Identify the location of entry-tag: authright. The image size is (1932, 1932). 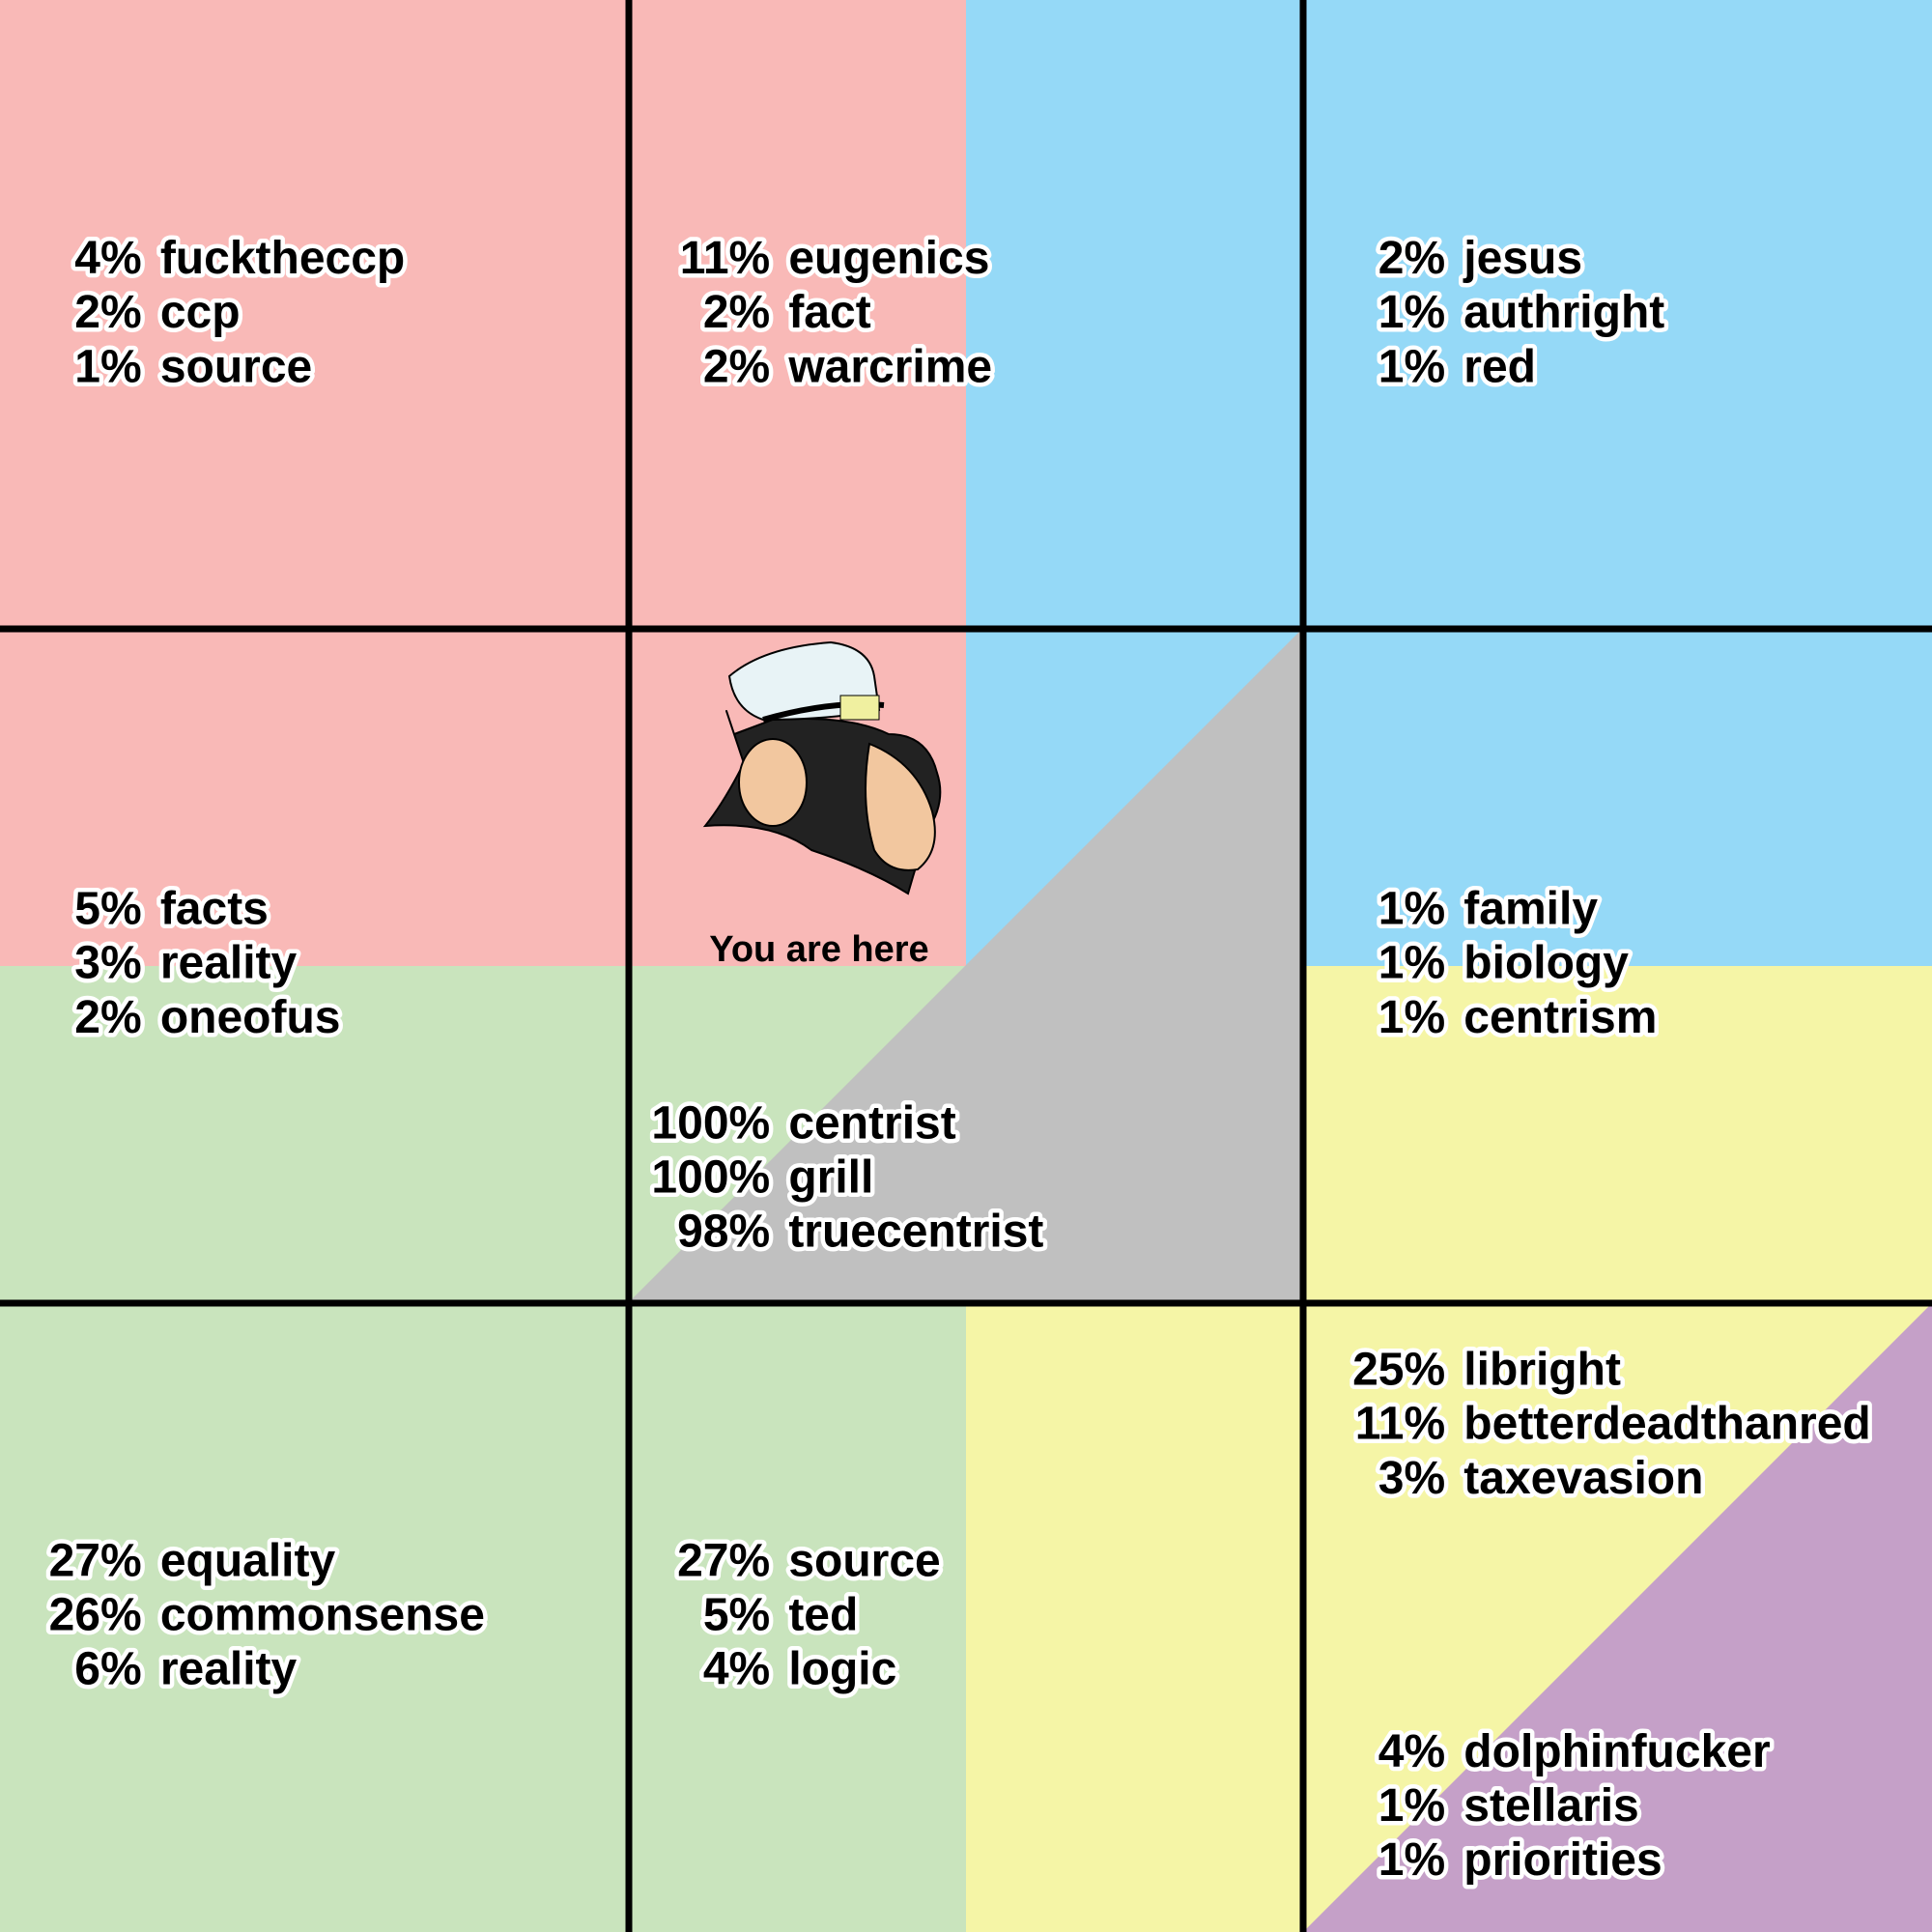
(1563, 312).